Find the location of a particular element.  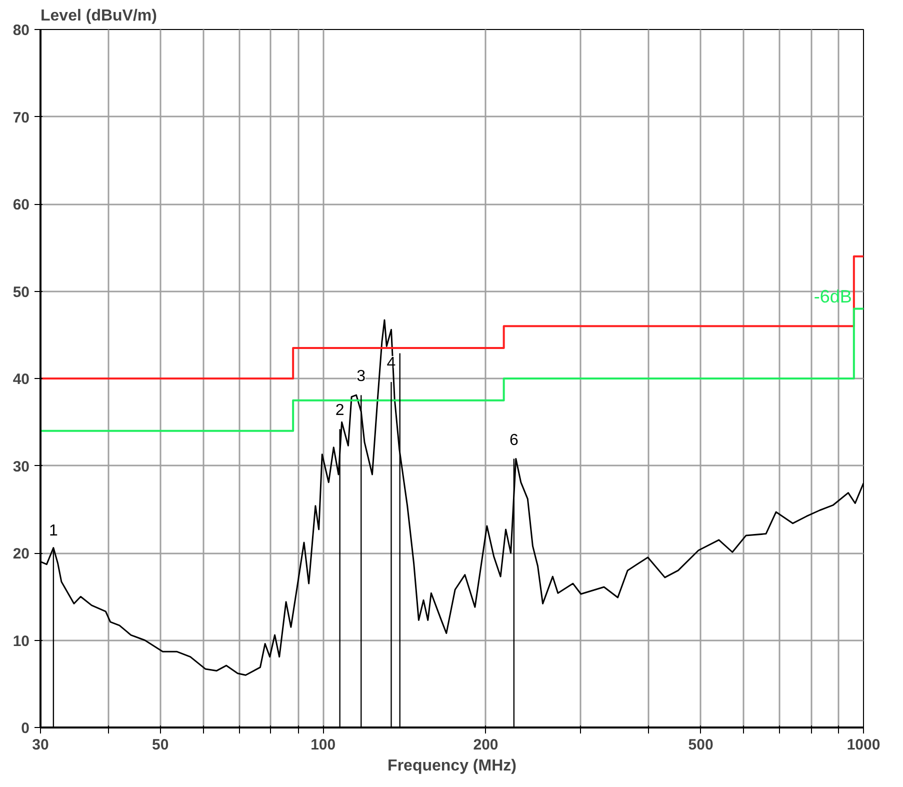

annotation: -6dB is located at coordinates (833, 296).